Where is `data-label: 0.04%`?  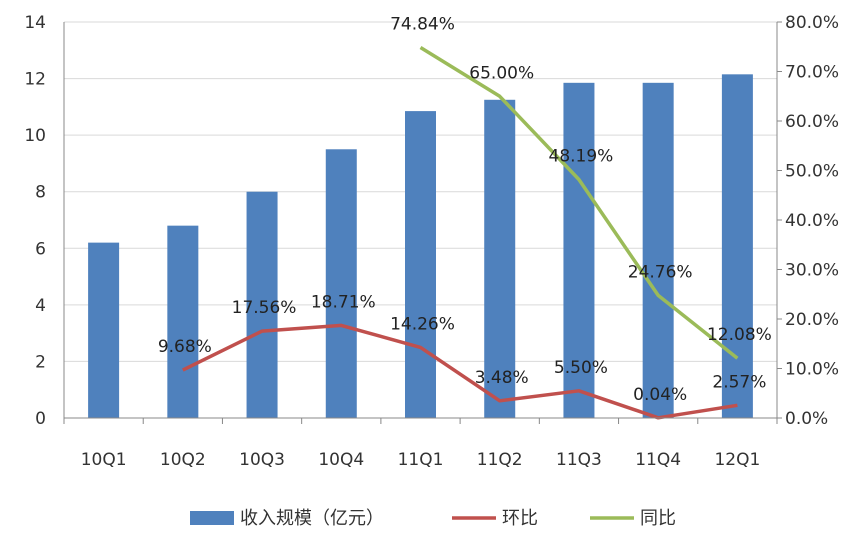 data-label: 0.04% is located at coordinates (660, 395).